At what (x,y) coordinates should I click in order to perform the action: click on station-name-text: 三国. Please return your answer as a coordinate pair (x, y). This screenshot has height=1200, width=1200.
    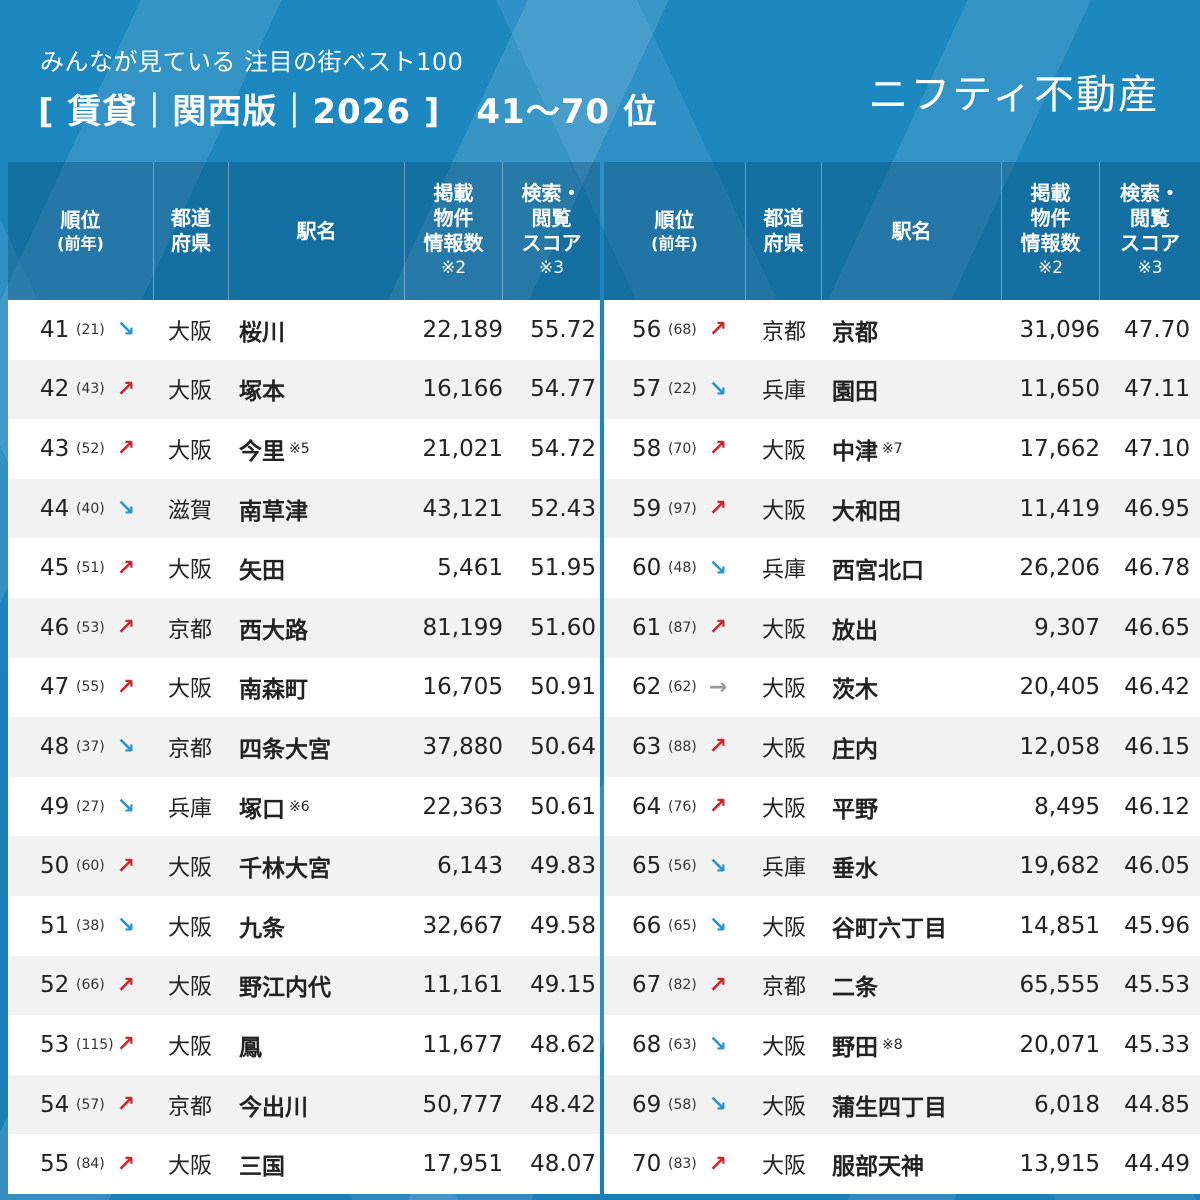
    Looking at the image, I should click on (262, 1167).